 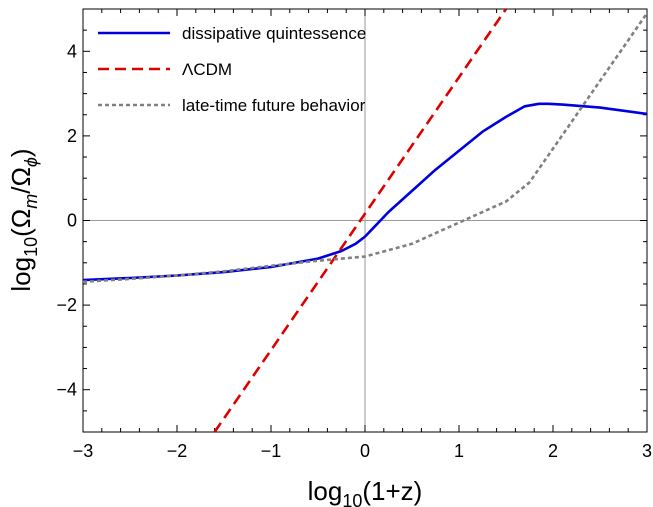 I want to click on y-tick-label: −2, so click(x=66, y=305).